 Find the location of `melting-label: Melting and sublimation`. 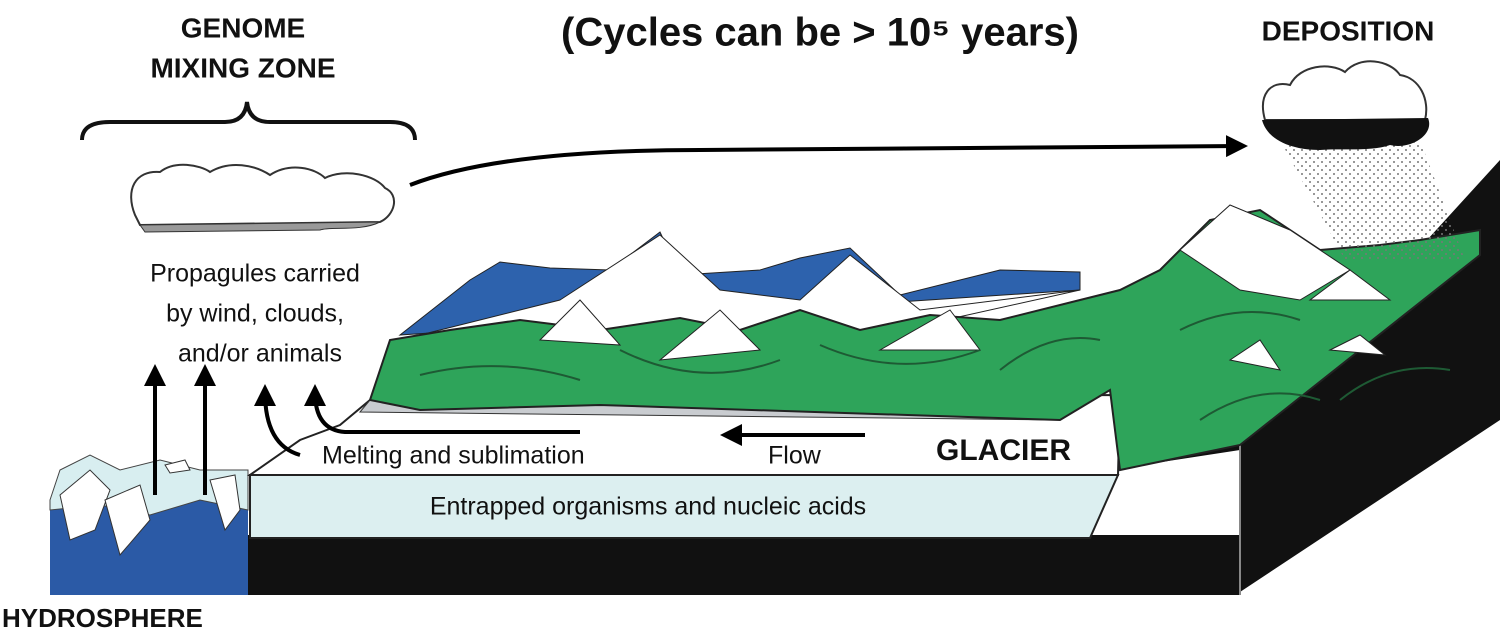

melting-label: Melting and sublimation is located at coordinates (453, 456).